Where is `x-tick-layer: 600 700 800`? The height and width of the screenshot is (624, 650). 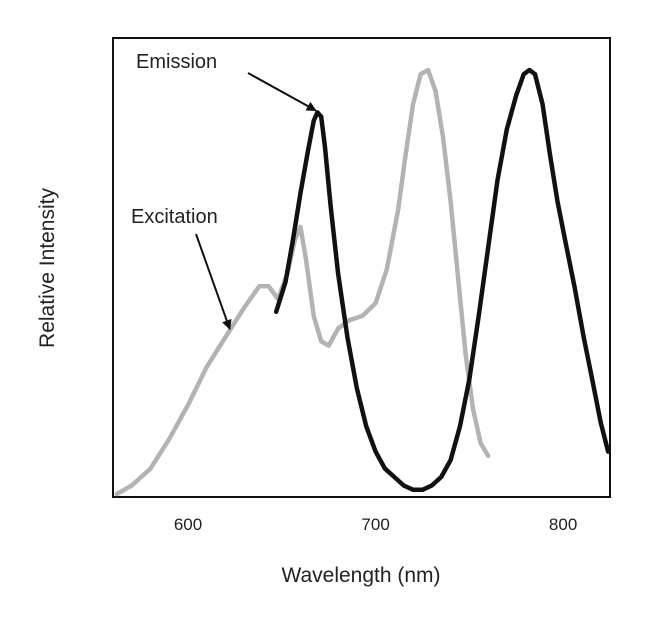 x-tick-layer: 600 700 800 is located at coordinates (375, 524).